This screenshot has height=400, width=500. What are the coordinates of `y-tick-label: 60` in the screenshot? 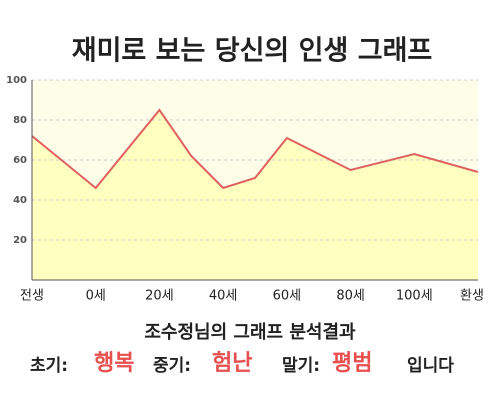 It's located at (20, 160).